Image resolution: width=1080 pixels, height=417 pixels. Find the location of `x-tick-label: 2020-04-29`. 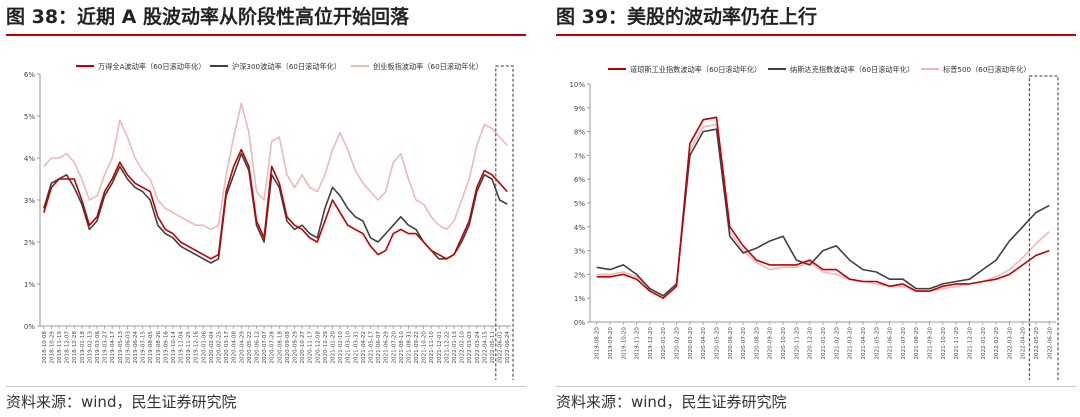

x-tick-label: 2020-04-29 is located at coordinates (242, 347).